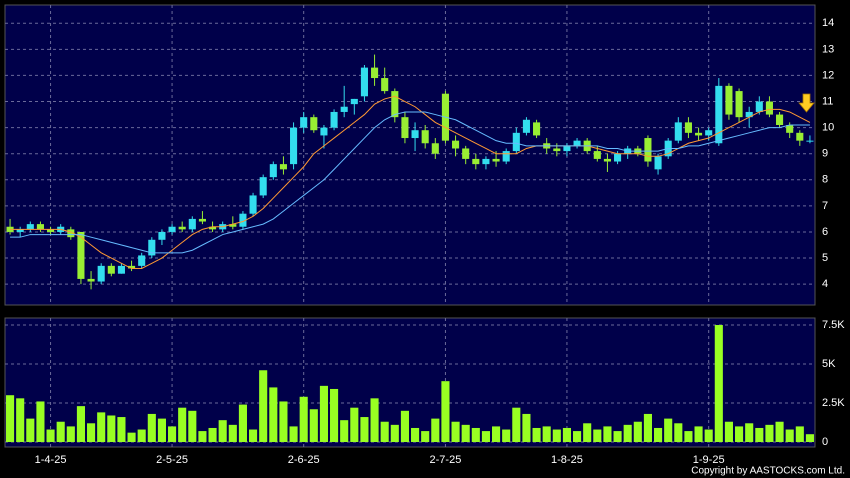  I want to click on y-tick-label: 5, so click(825, 258).